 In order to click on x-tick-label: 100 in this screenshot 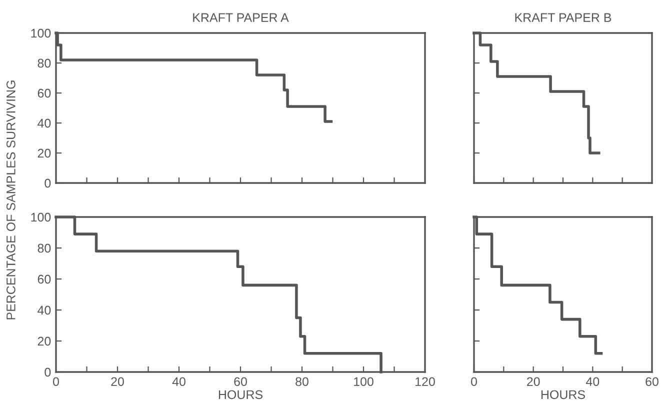, I will do `click(364, 381)`.